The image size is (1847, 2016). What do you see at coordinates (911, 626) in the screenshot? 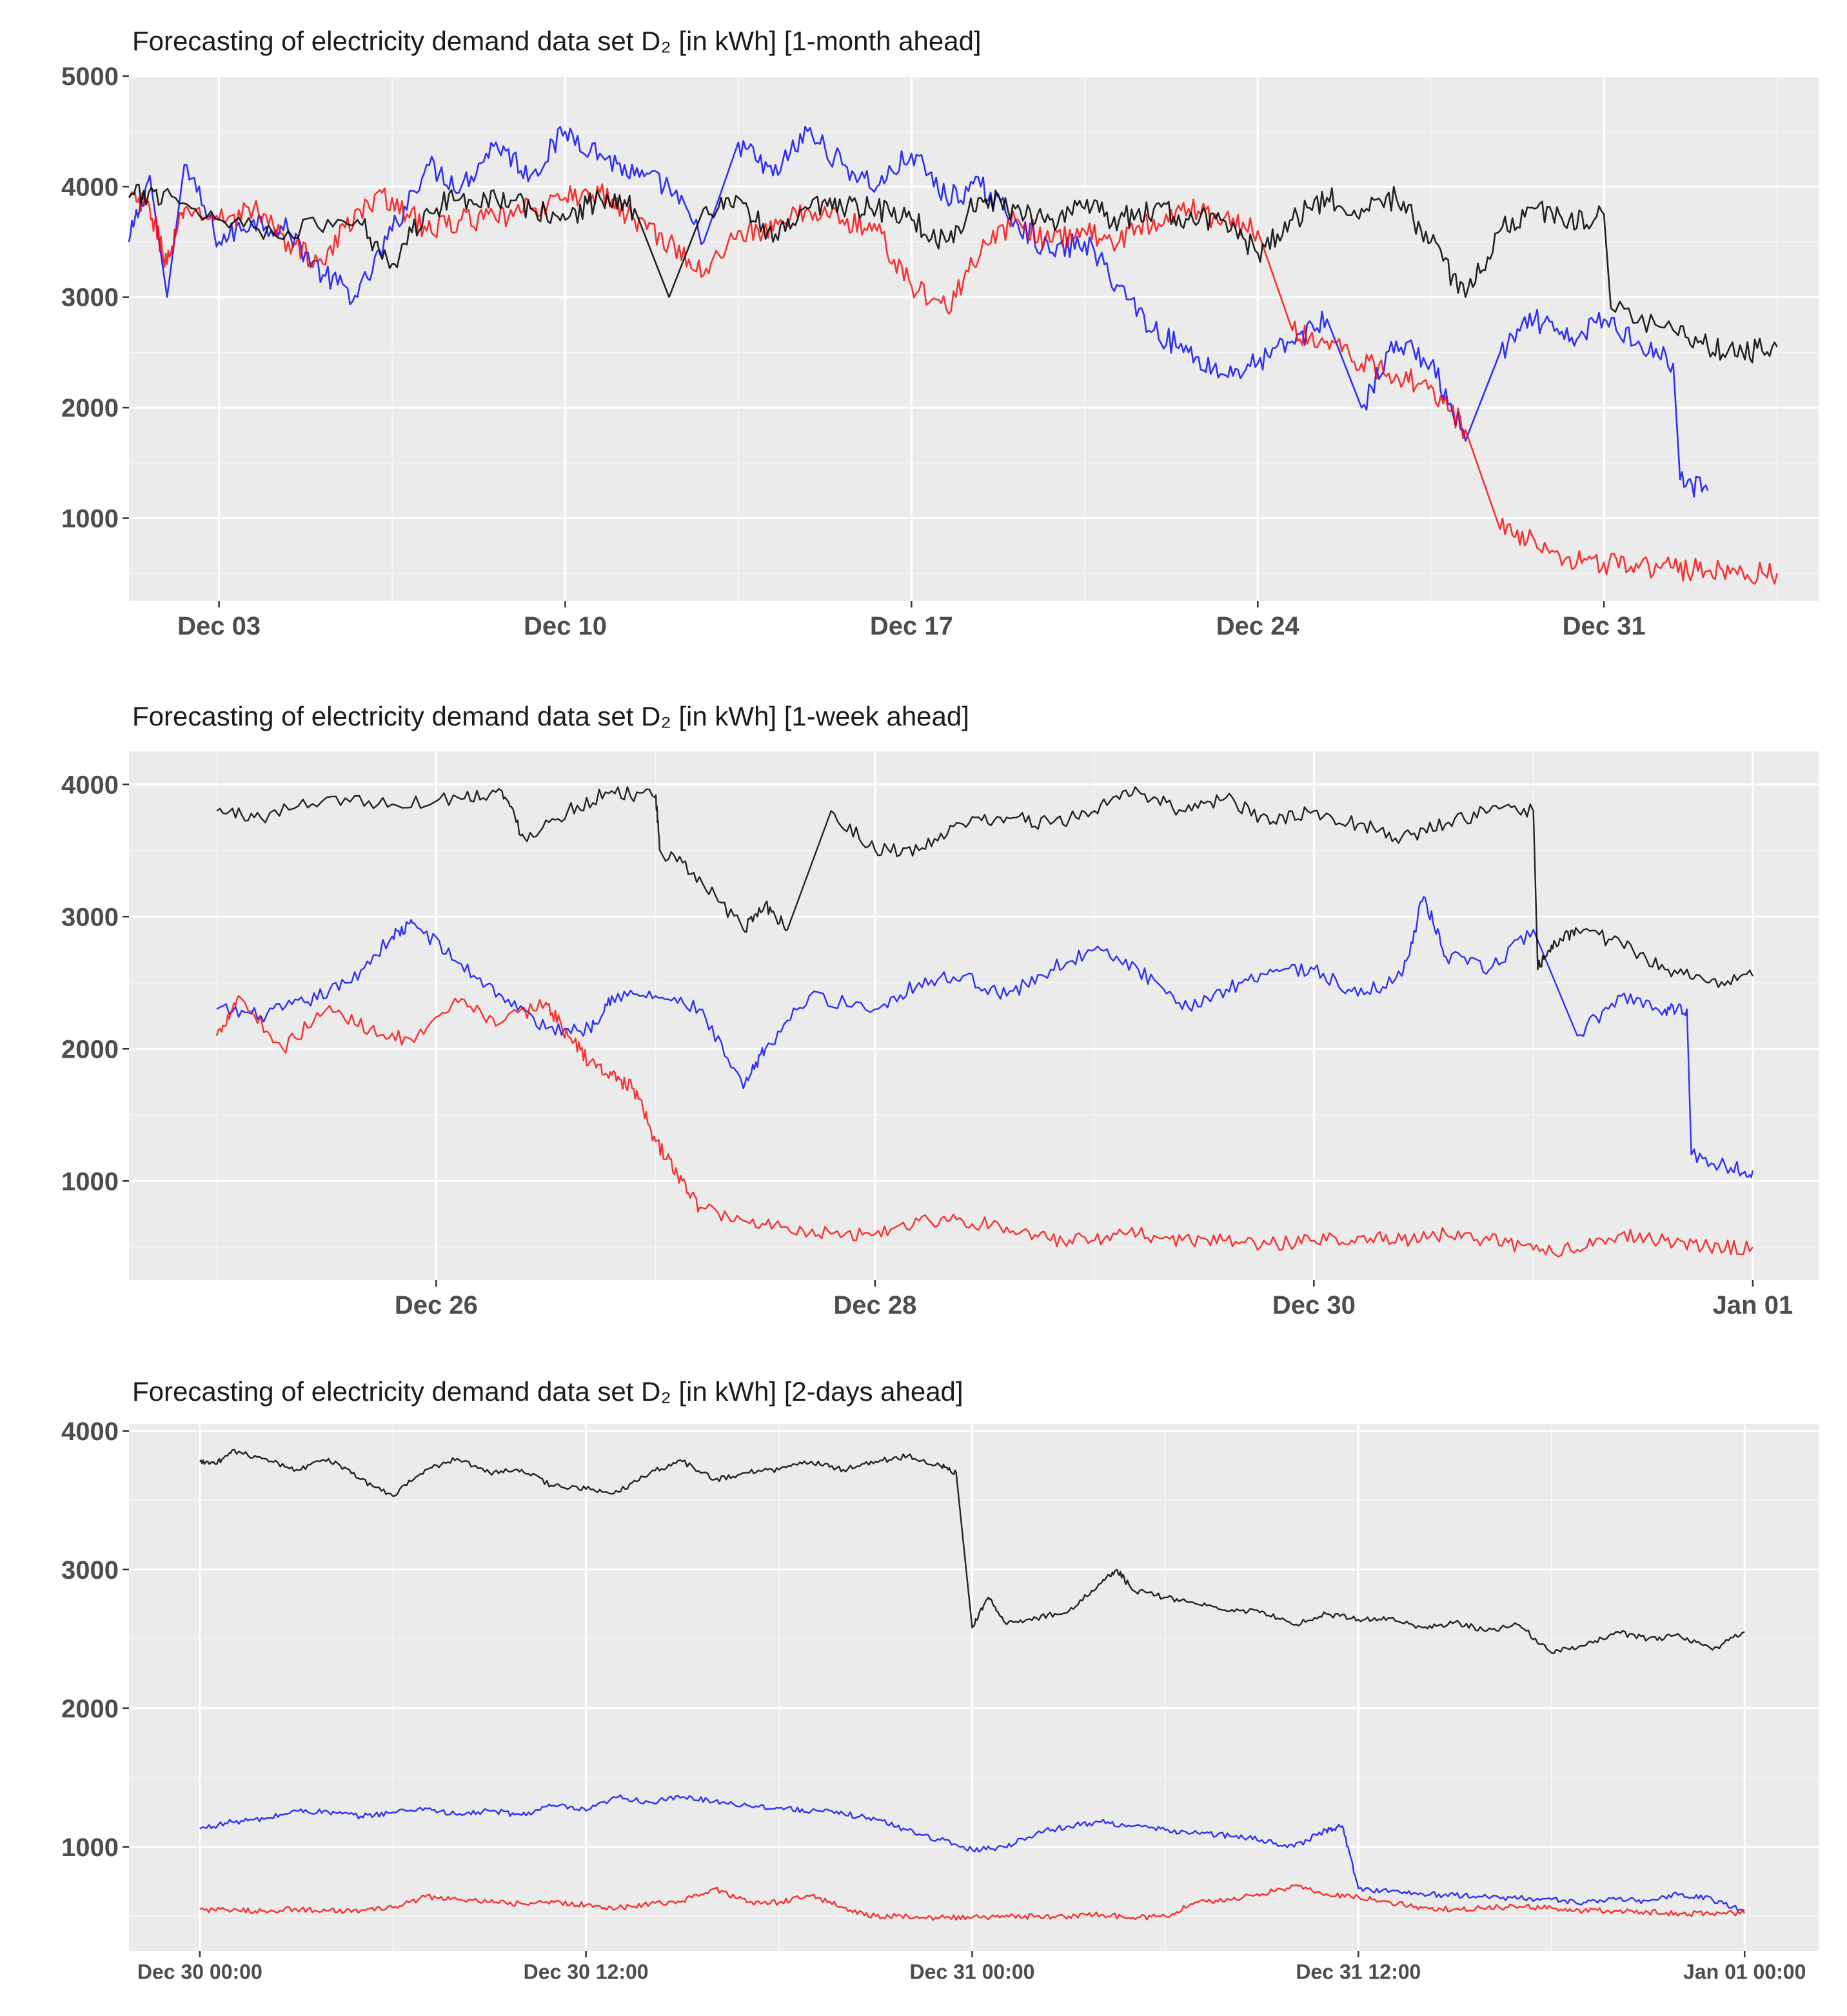
I see `x-tick-label: Dec 17` at bounding box center [911, 626].